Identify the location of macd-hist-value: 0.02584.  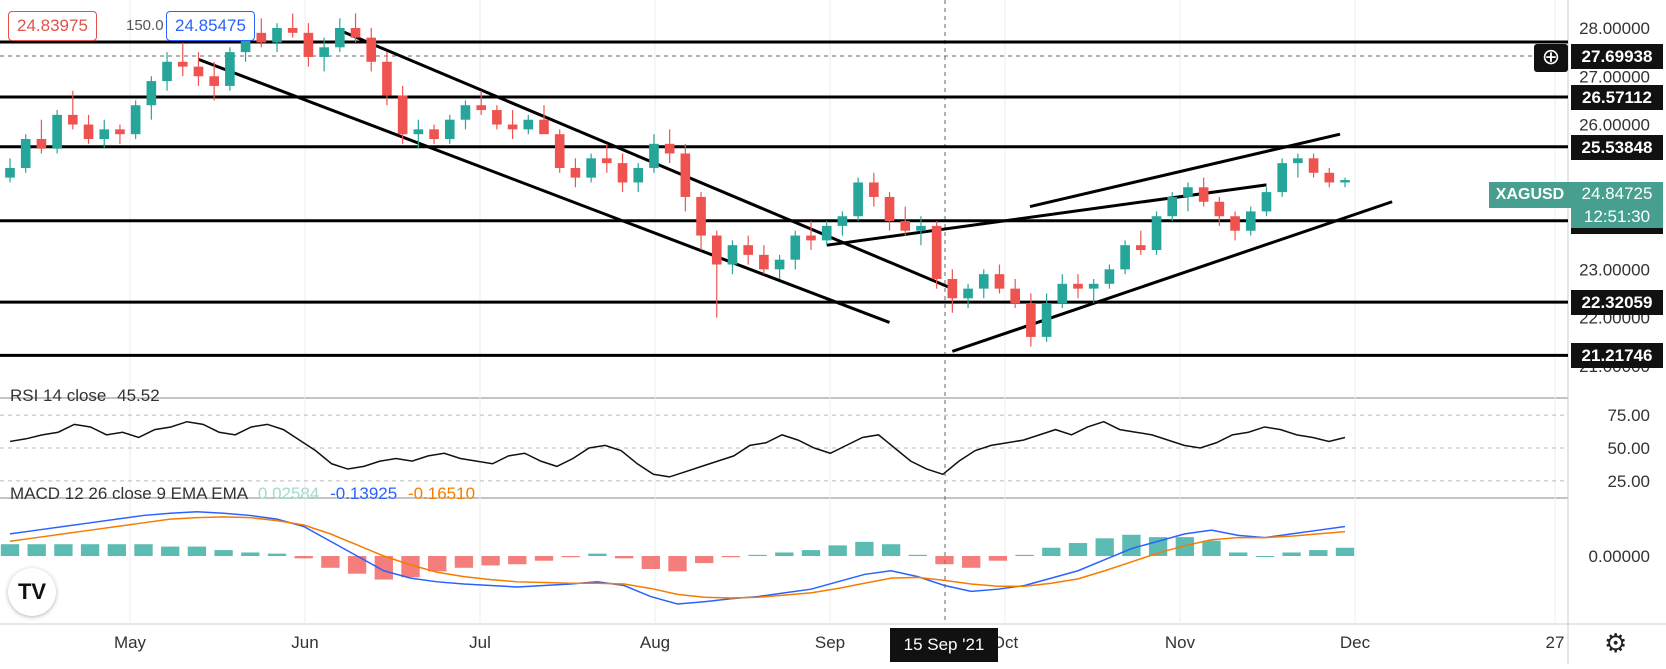
(288, 493).